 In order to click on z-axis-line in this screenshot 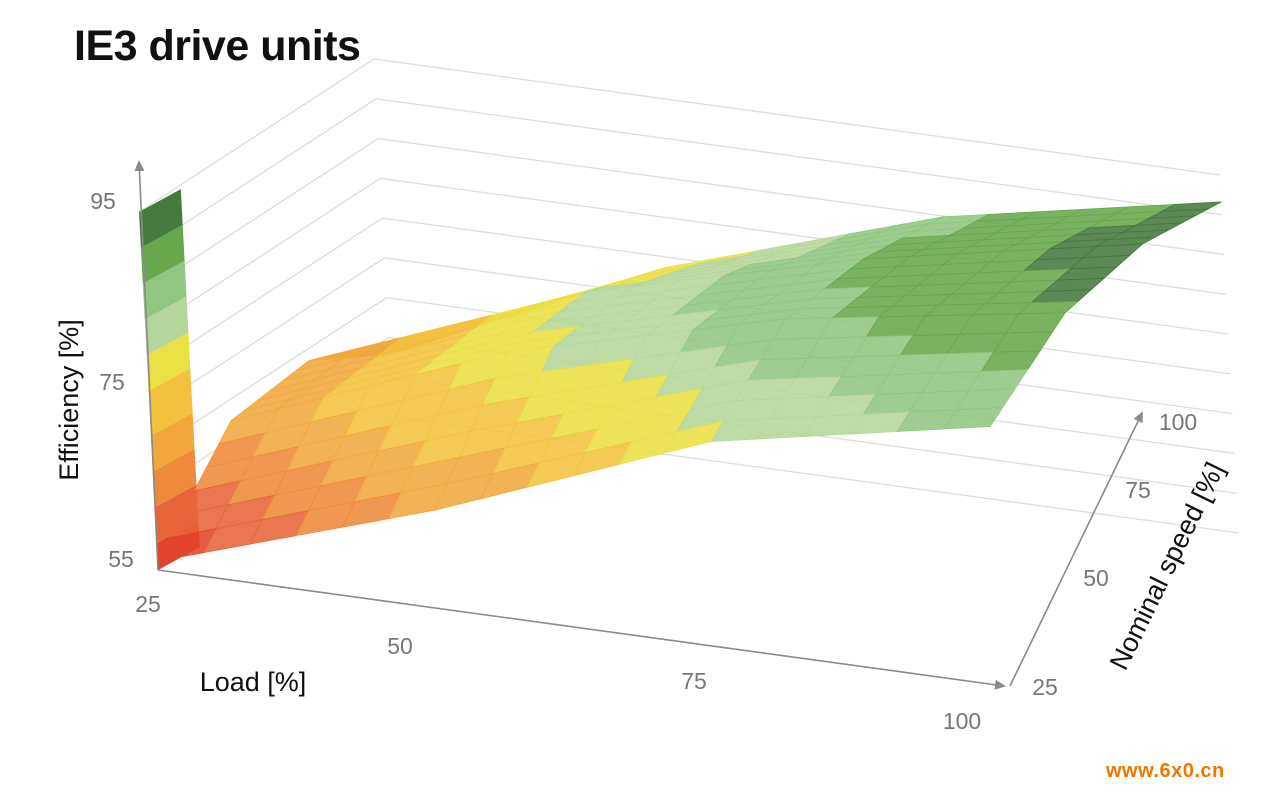, I will do `click(146, 365)`.